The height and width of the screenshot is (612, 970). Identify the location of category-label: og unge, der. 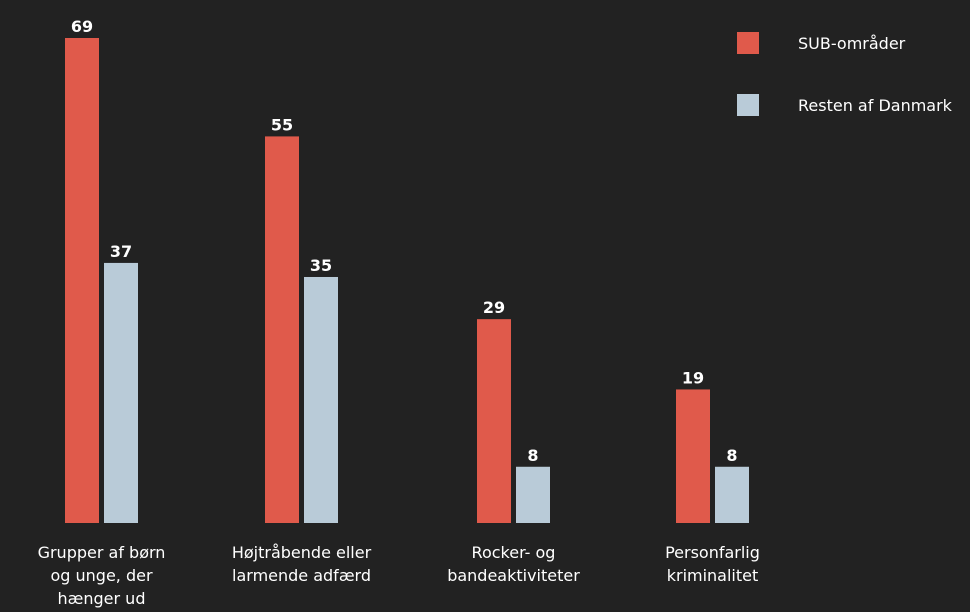
(101, 575).